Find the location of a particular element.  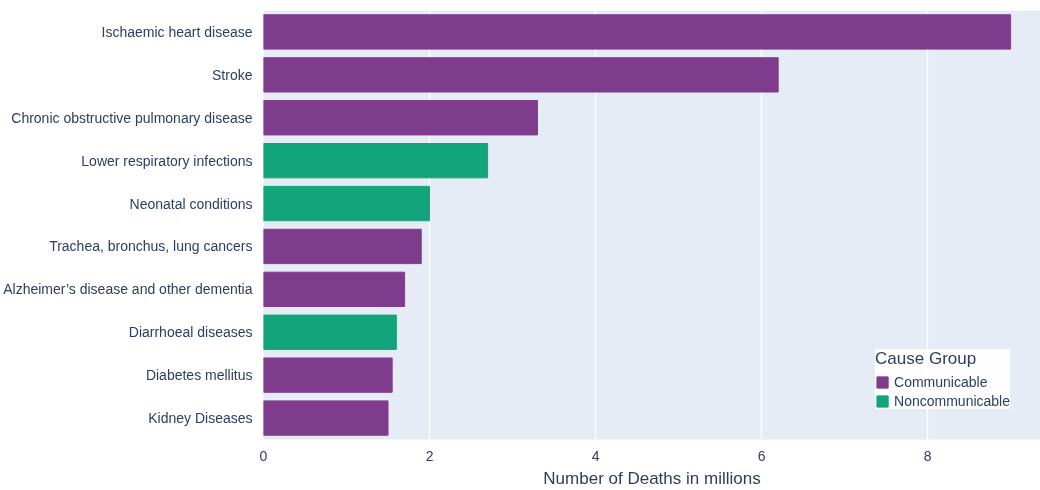

y-tick-label: Neonatal conditions is located at coordinates (191, 203).